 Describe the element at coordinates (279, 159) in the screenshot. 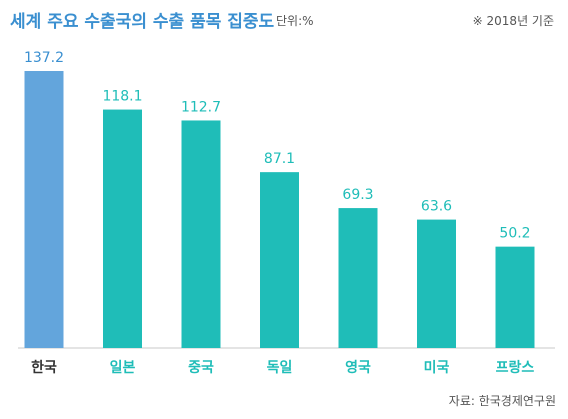

I see `value-label-3: 87.1` at that location.